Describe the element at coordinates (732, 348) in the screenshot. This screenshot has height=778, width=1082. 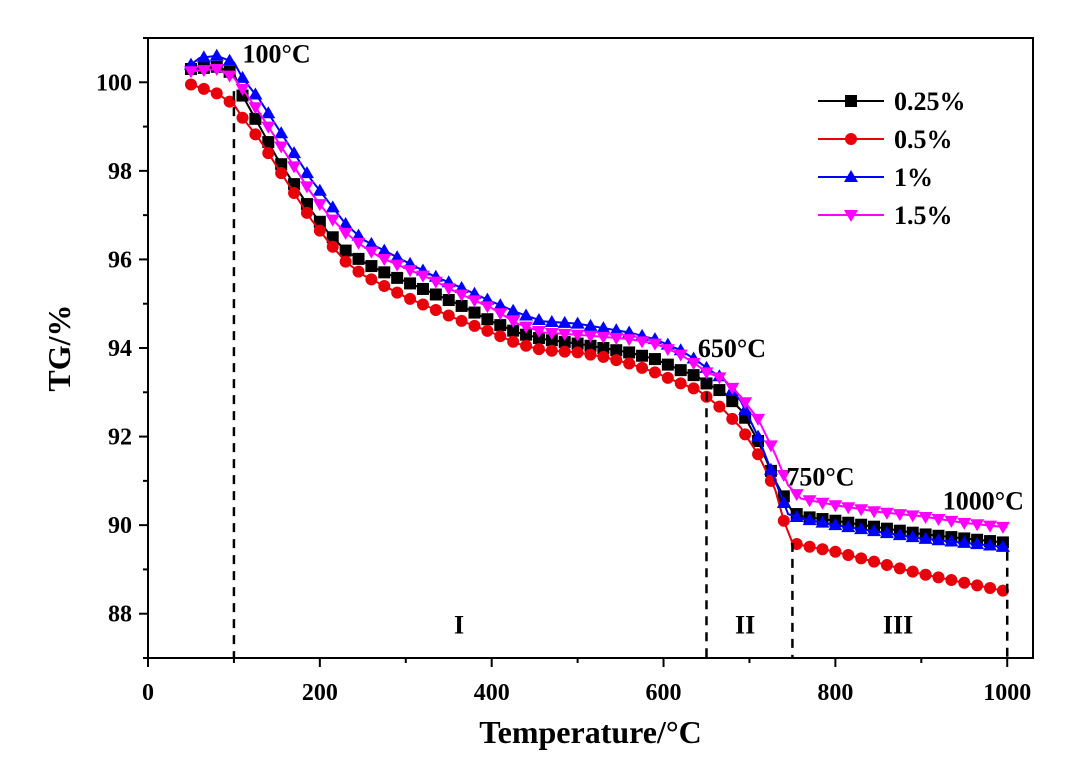
I see `temperature-annotation: 650°C` at that location.